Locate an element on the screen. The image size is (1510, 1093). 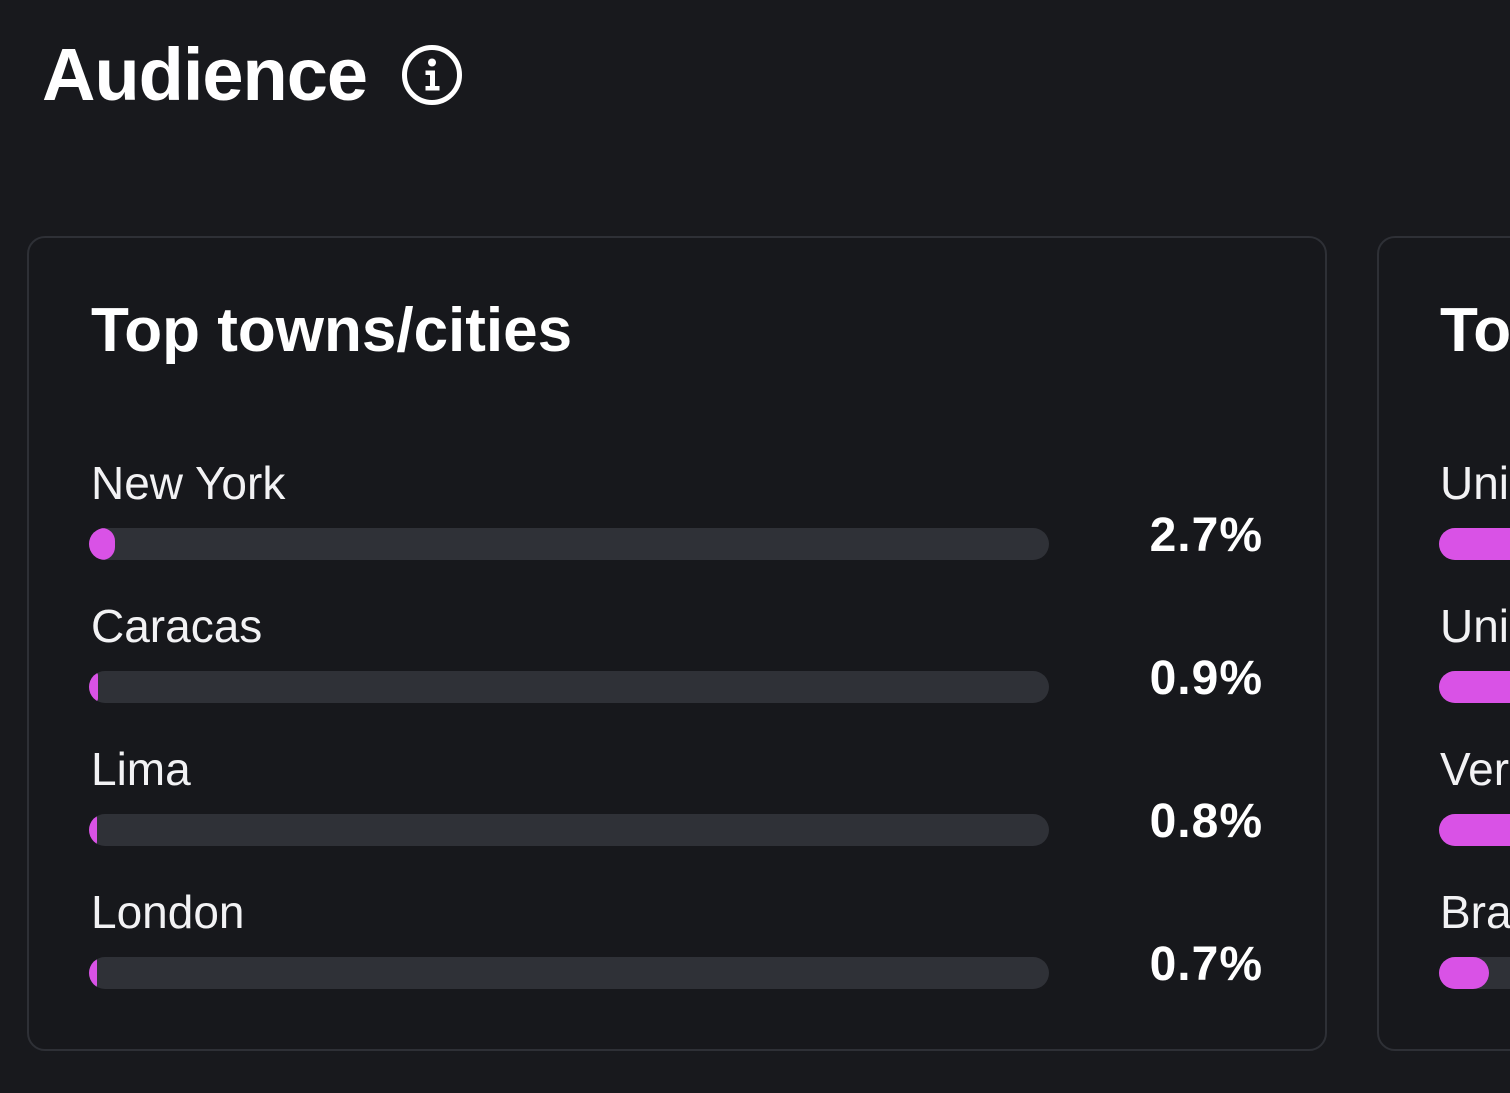
city-label: Lima is located at coordinates (141, 769).